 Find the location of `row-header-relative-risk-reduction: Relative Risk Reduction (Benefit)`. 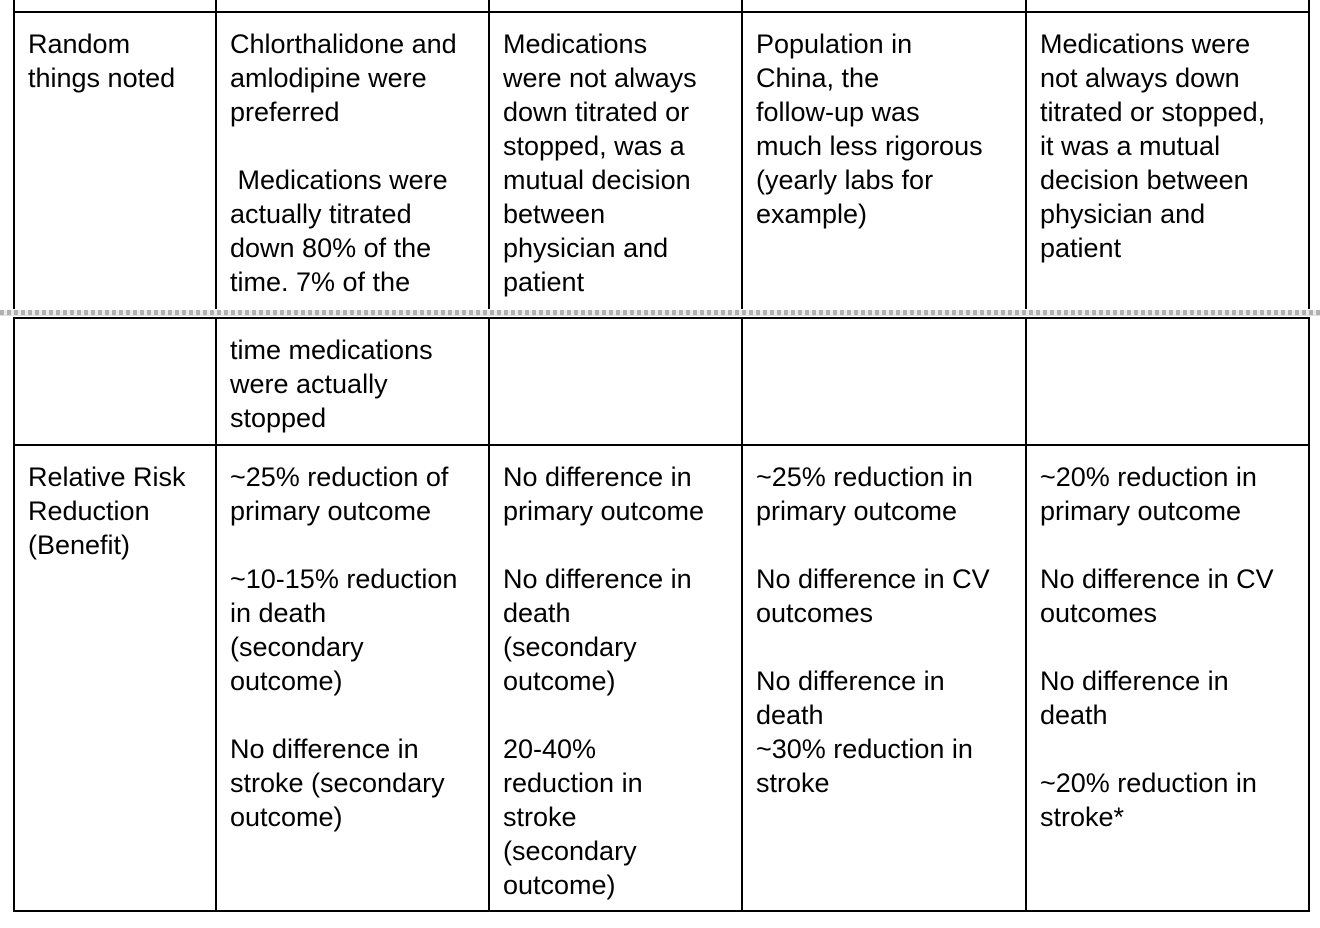

row-header-relative-risk-reduction: Relative Risk Reduction (Benefit) is located at coordinates (116, 679).